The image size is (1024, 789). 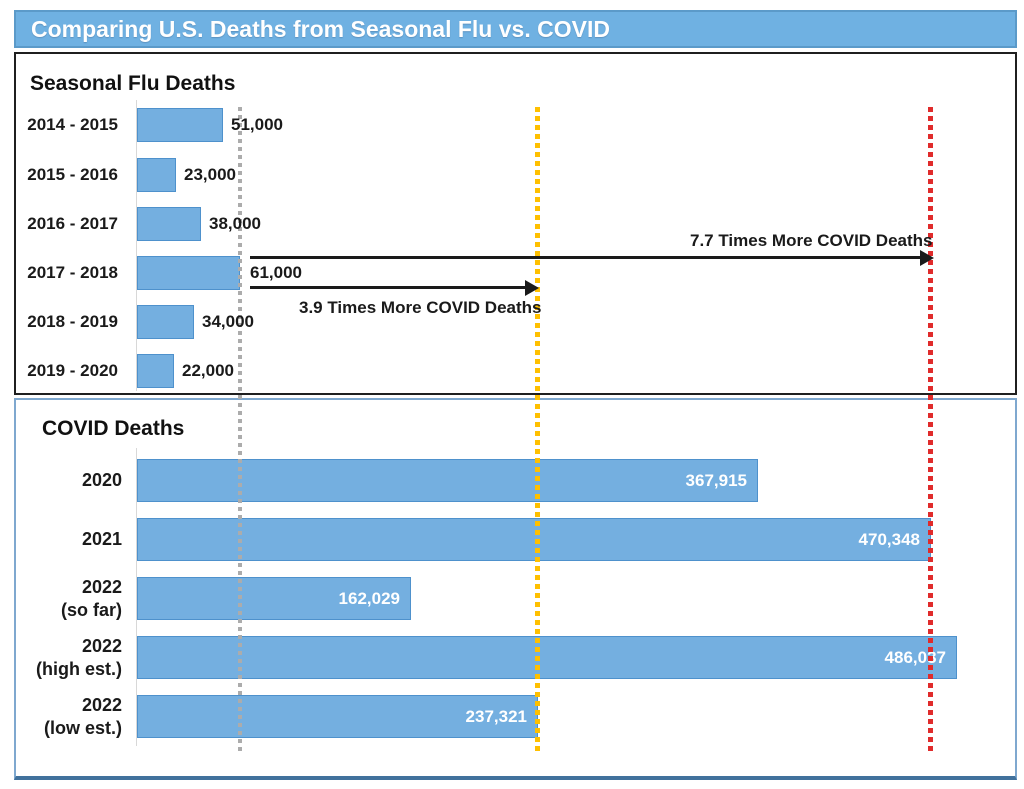 I want to click on category-label: 2014 - 2015, so click(x=63, y=125).